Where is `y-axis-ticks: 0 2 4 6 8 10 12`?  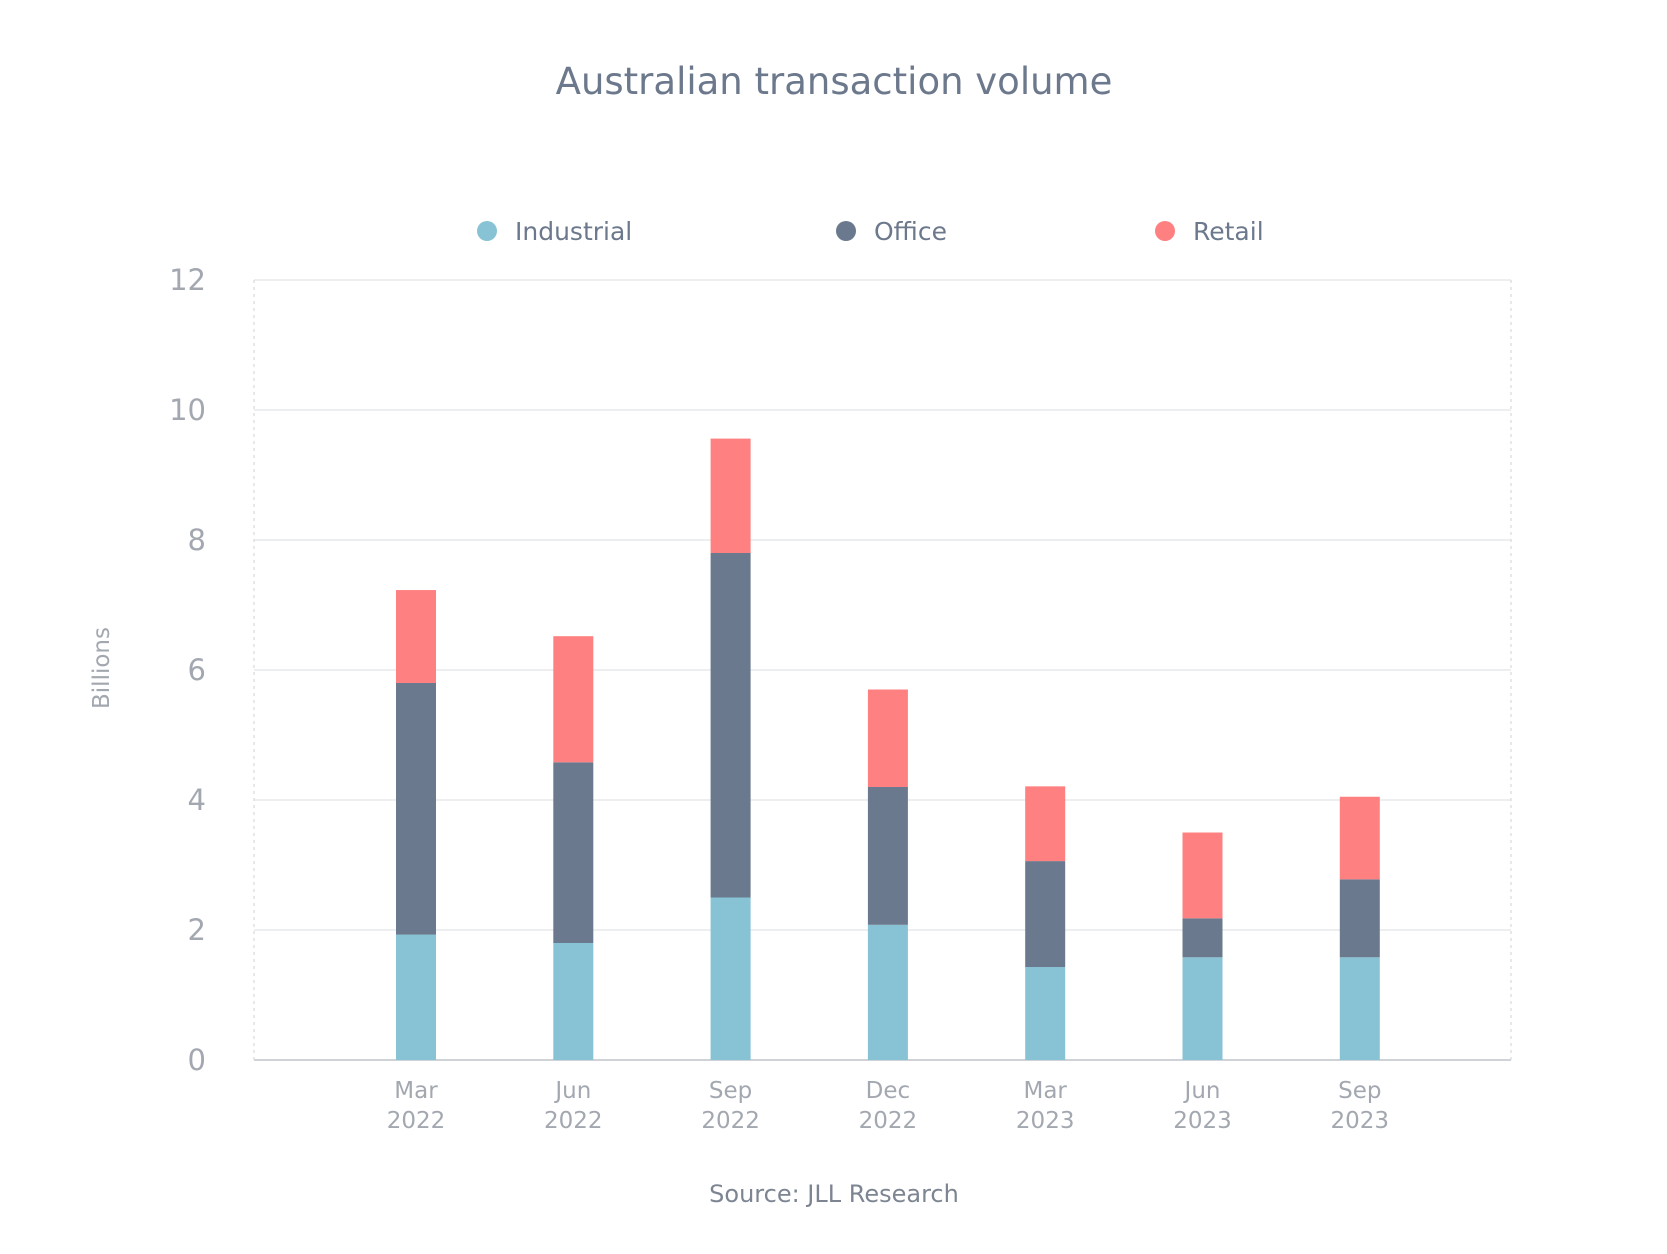
y-axis-ticks: 0 2 4 6 8 10 12 is located at coordinates (187, 670).